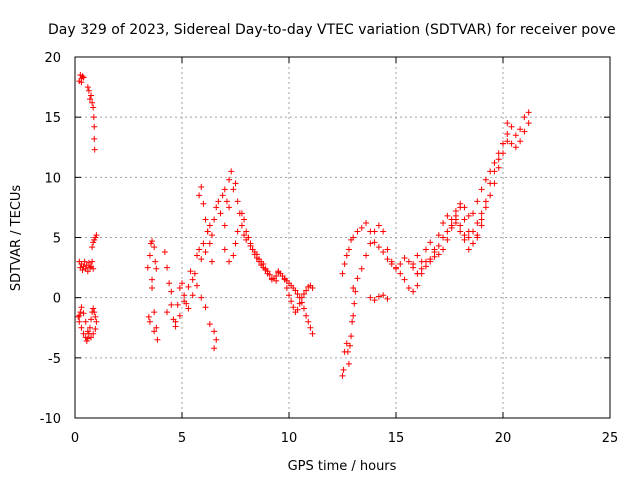 The height and width of the screenshot is (480, 640). Describe the element at coordinates (473, 198) in the screenshot. I see `series-t` at that location.